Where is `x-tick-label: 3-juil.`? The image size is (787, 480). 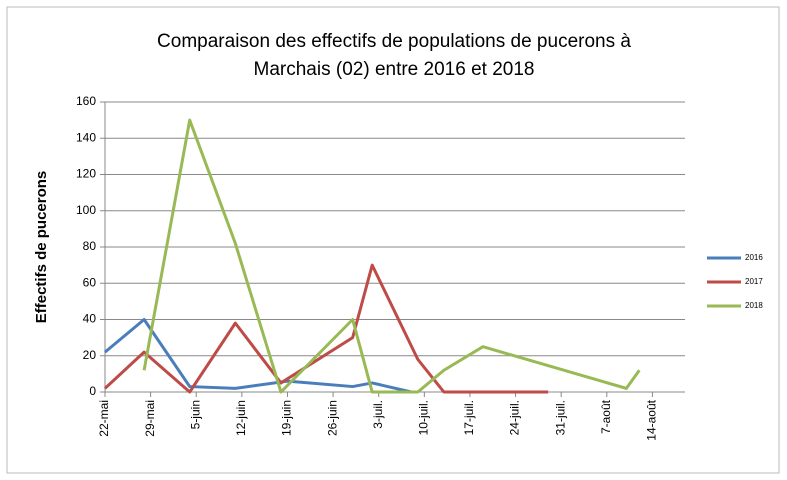 x-tick-label: 3-juil. is located at coordinates (378, 414).